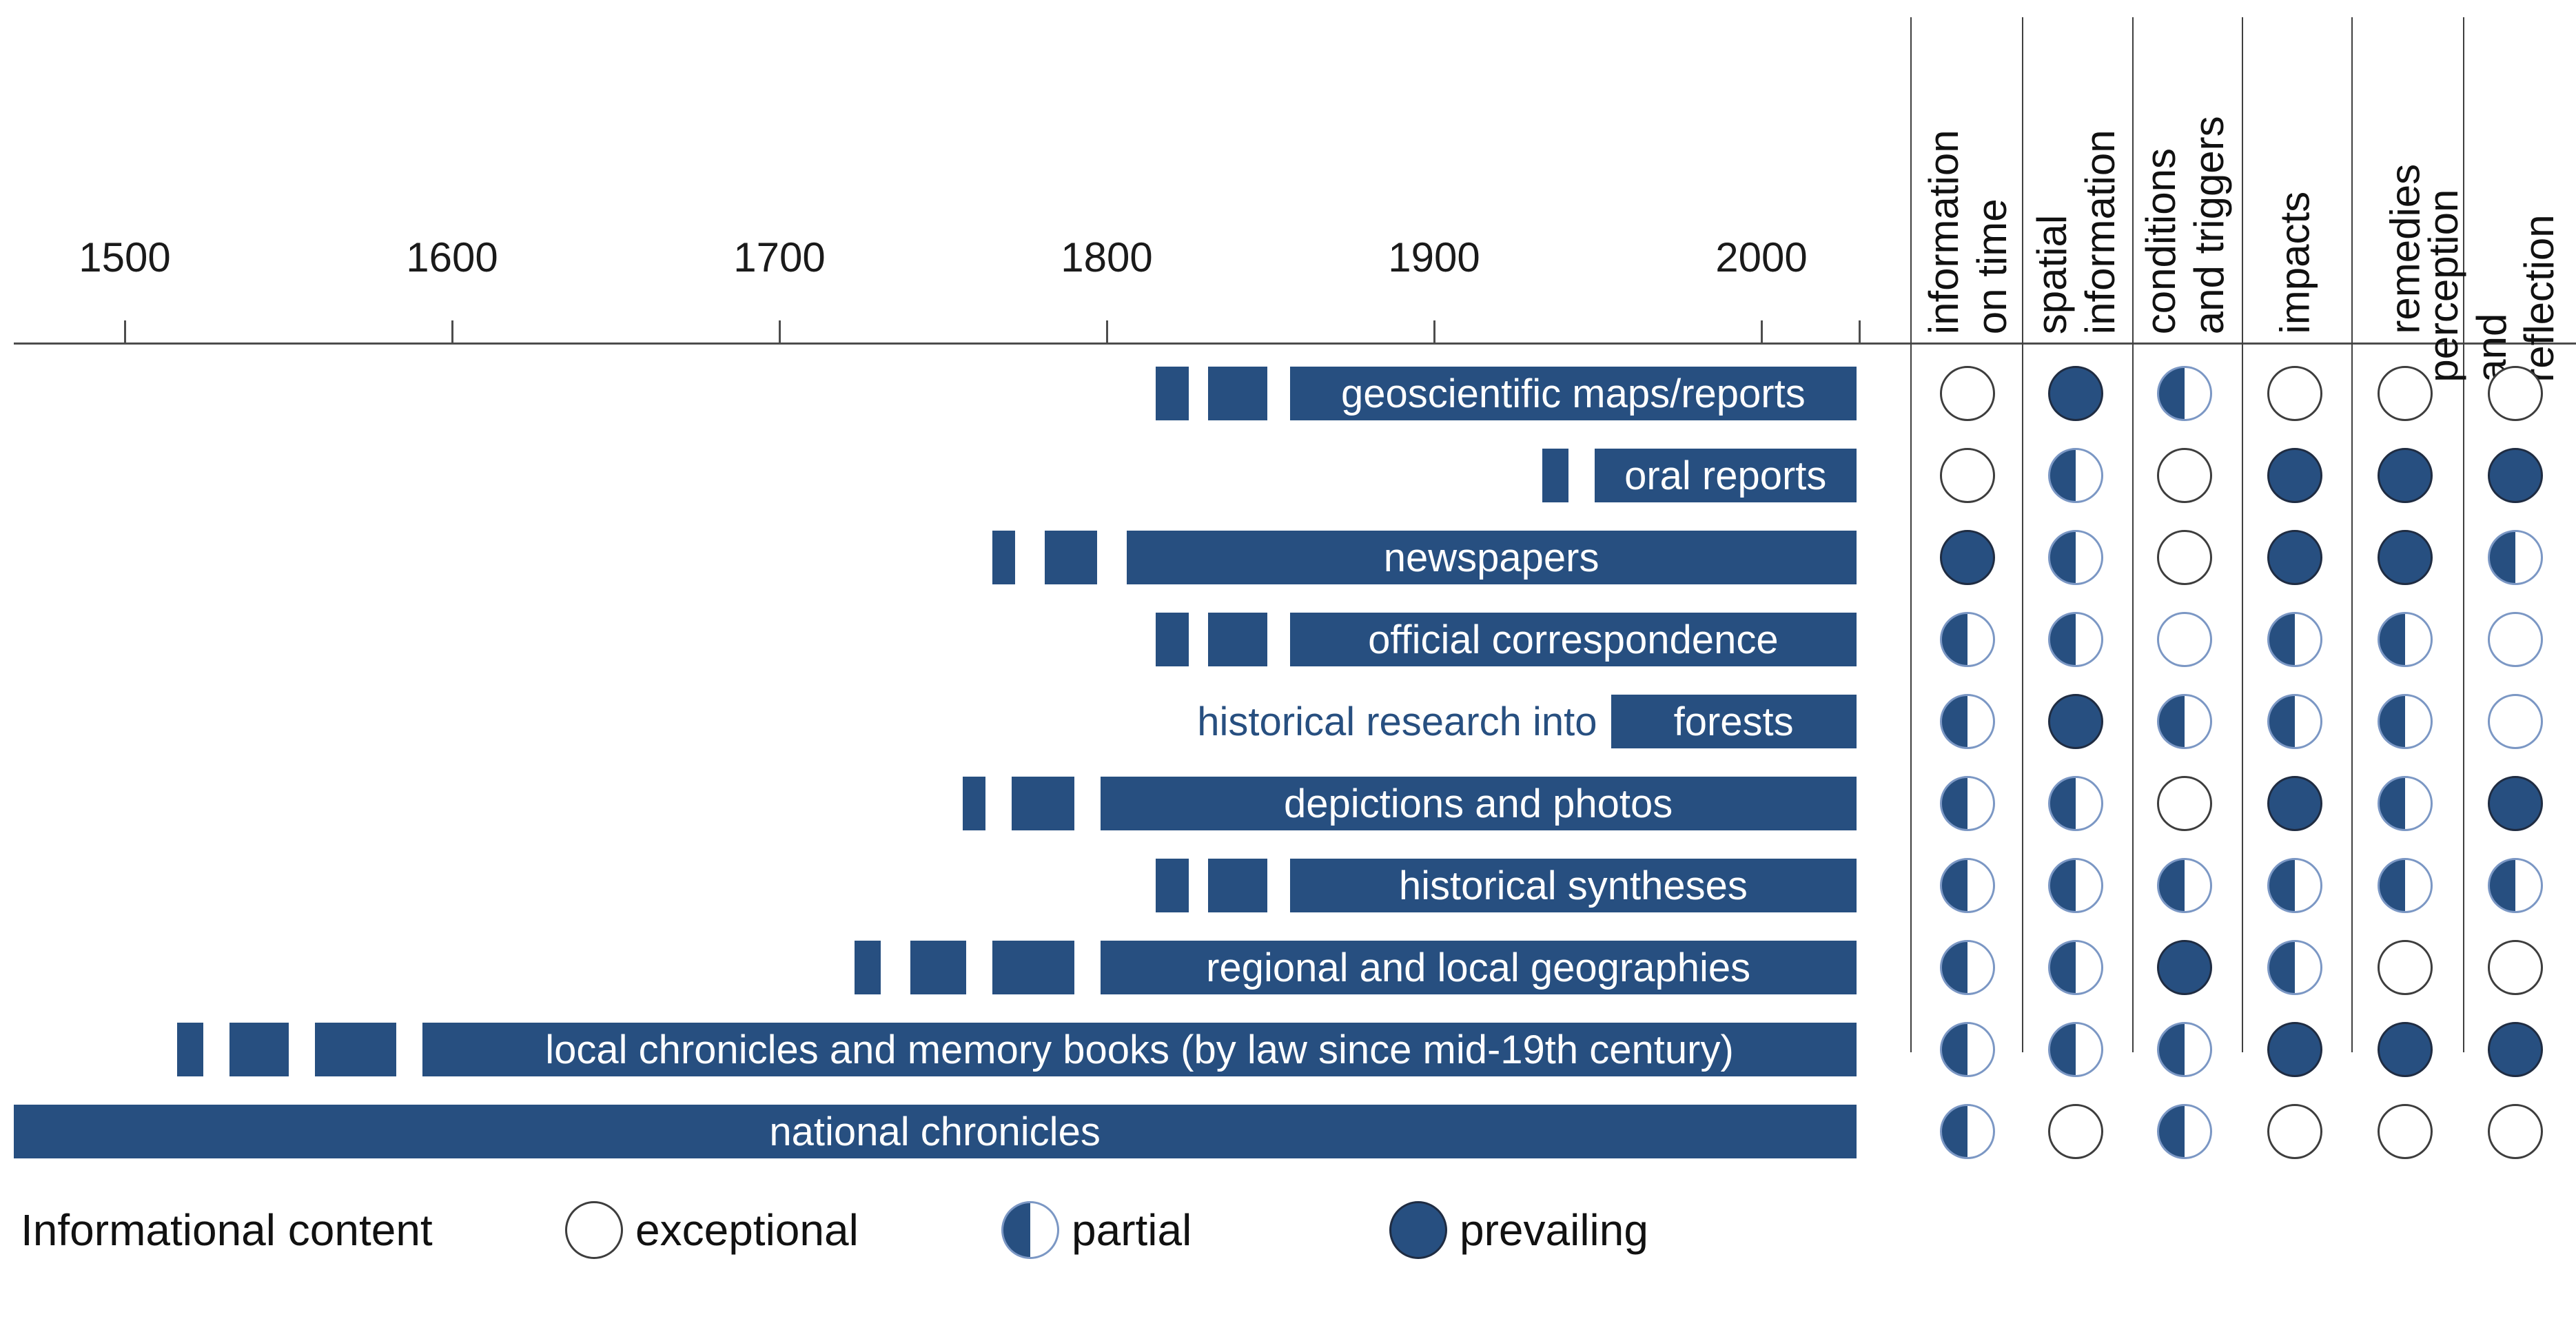 The height and width of the screenshot is (1330, 2576). Describe the element at coordinates (1434, 257) in the screenshot. I see `axis-tick-label: 1900` at that location.